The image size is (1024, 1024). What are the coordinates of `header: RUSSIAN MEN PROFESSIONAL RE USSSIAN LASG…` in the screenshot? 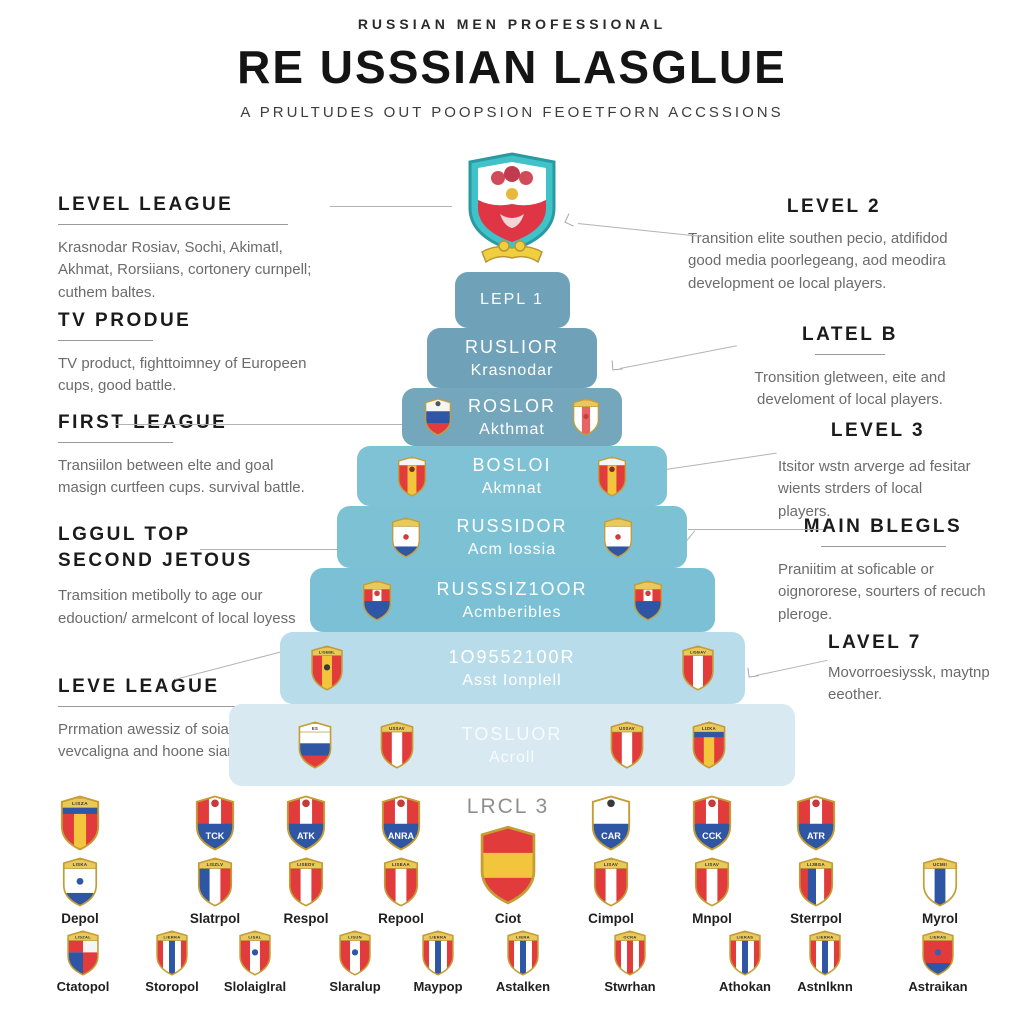 It's located at (512, 68).